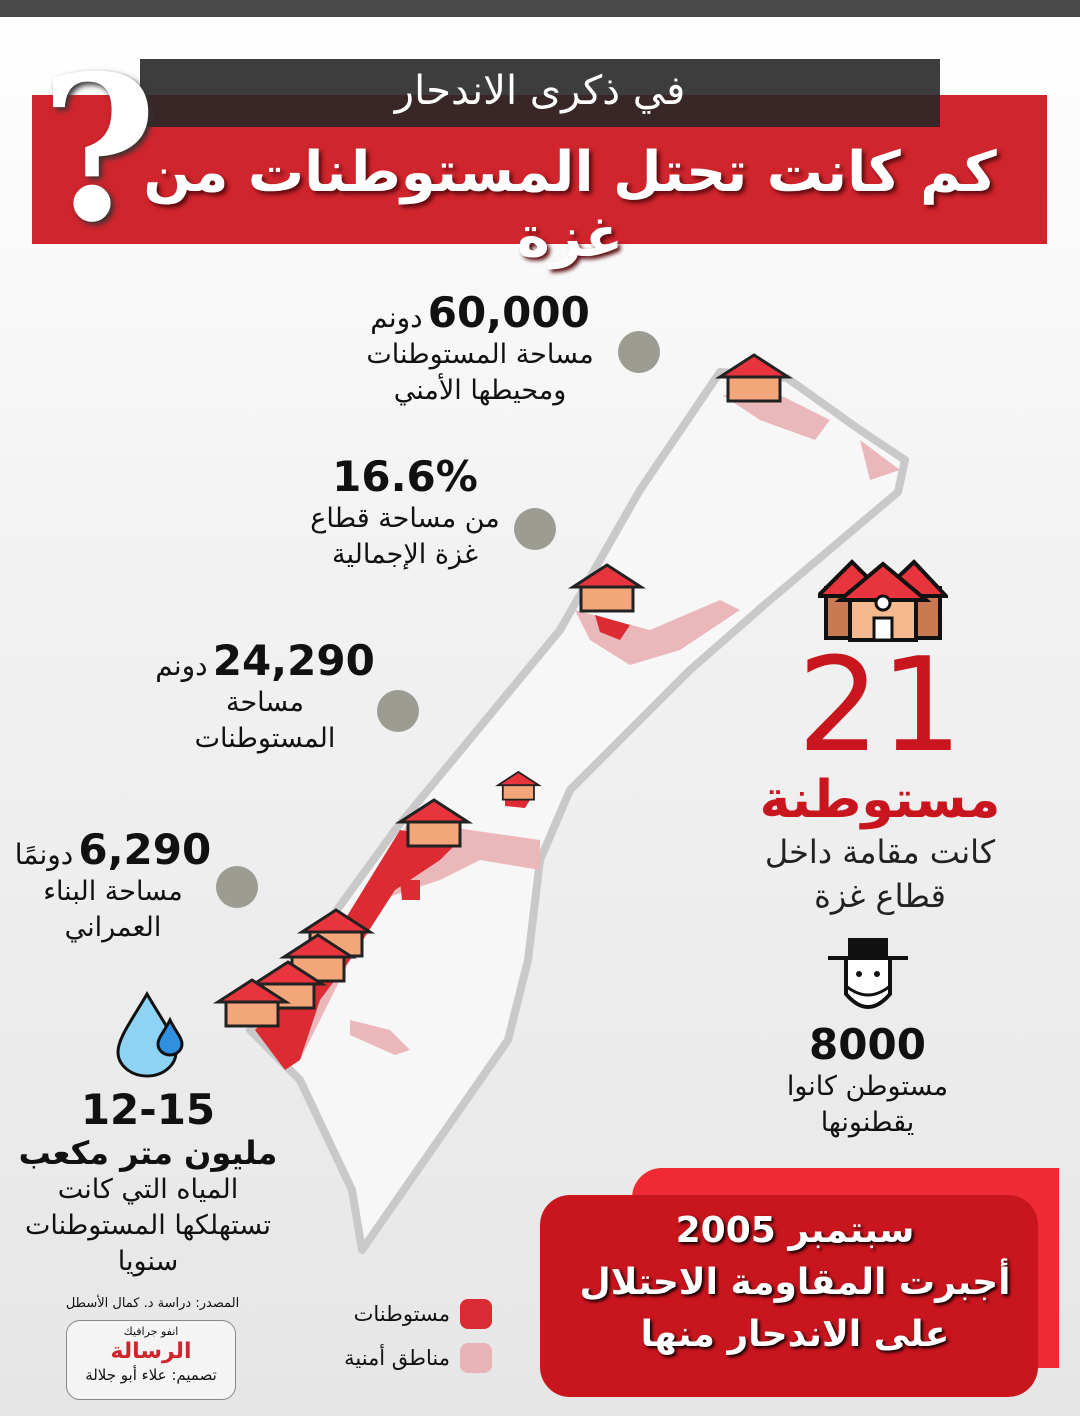  Describe the element at coordinates (401, 1314) in the screenshot. I see `legend-label: مستوطنات` at that location.